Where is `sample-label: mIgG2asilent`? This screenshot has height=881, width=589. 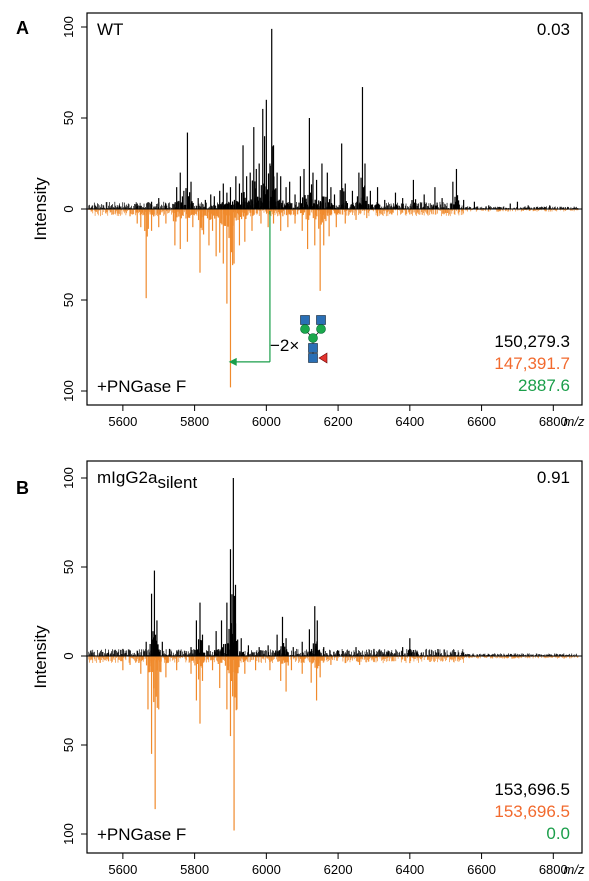
sample-label: mIgG2asilent is located at coordinates (147, 480).